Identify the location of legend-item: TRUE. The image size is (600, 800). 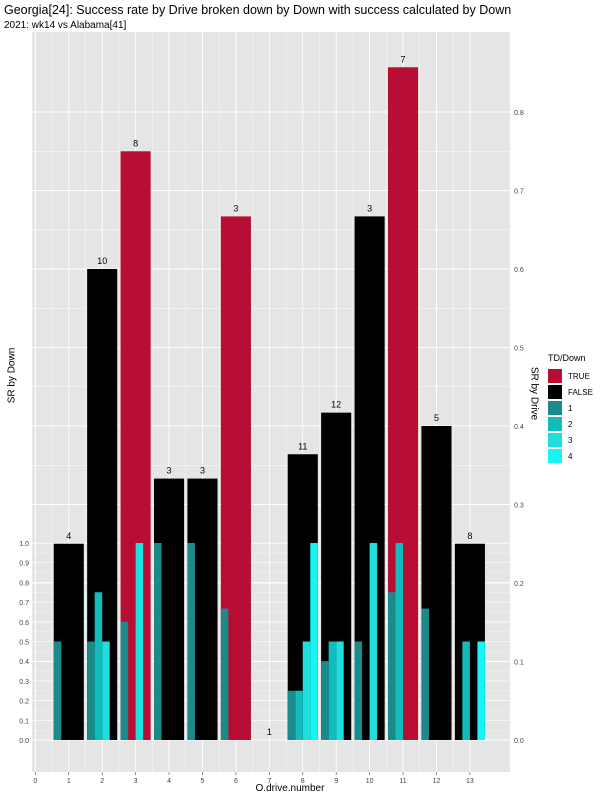
(570, 376).